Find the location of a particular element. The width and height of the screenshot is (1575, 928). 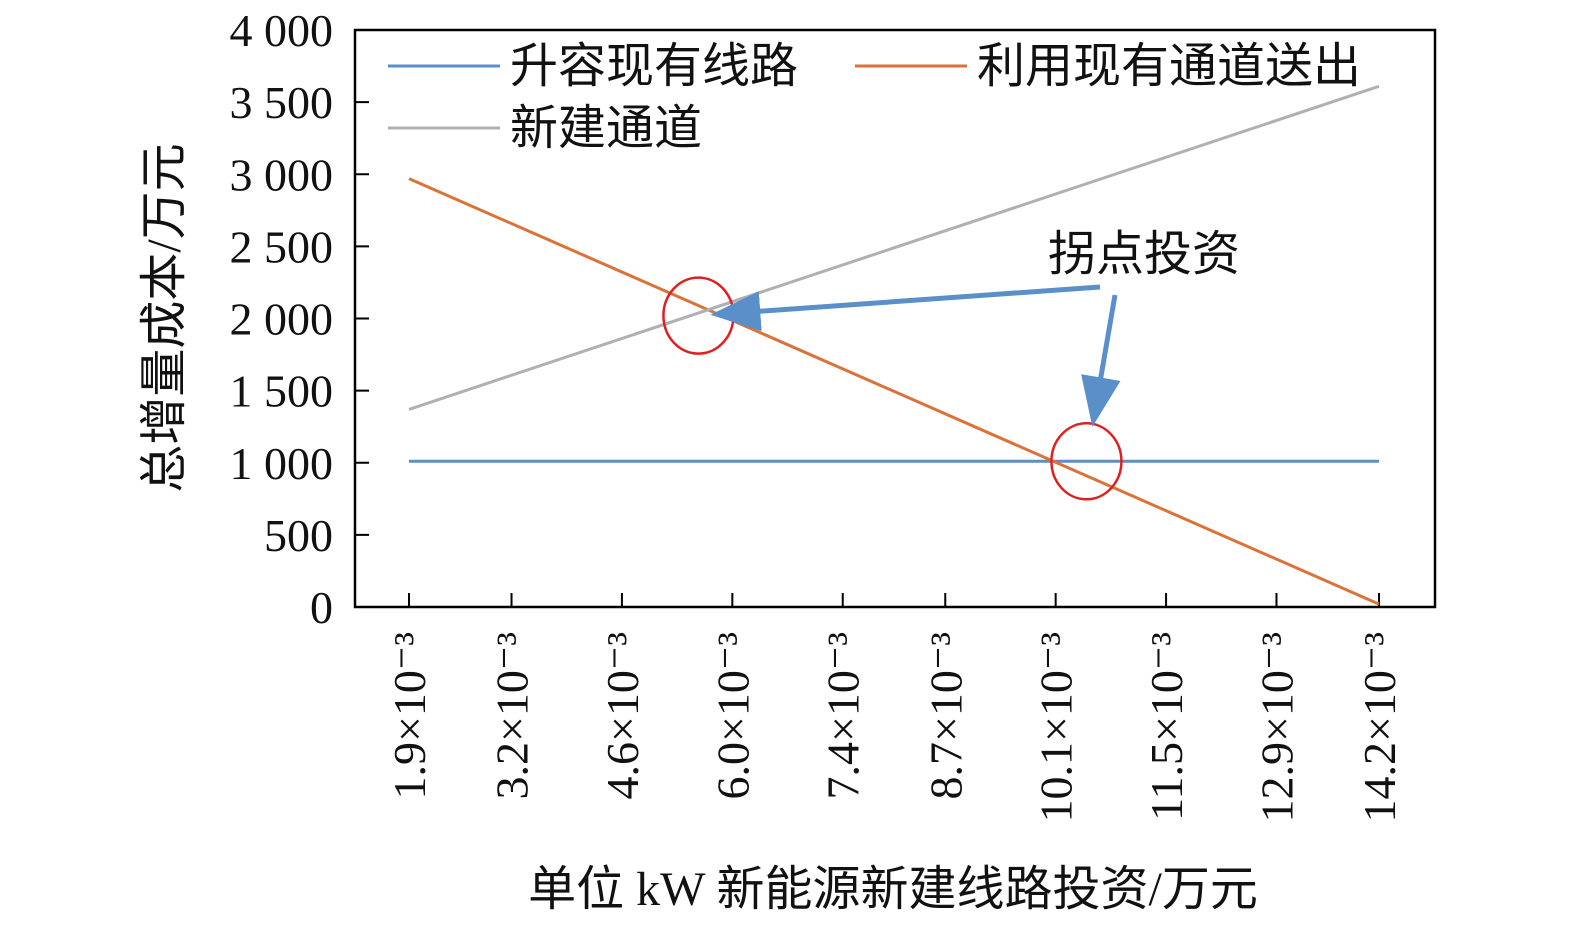

x-axis-title: 单位 kW 新能源新建线路投资/万元 is located at coordinates (893, 889).